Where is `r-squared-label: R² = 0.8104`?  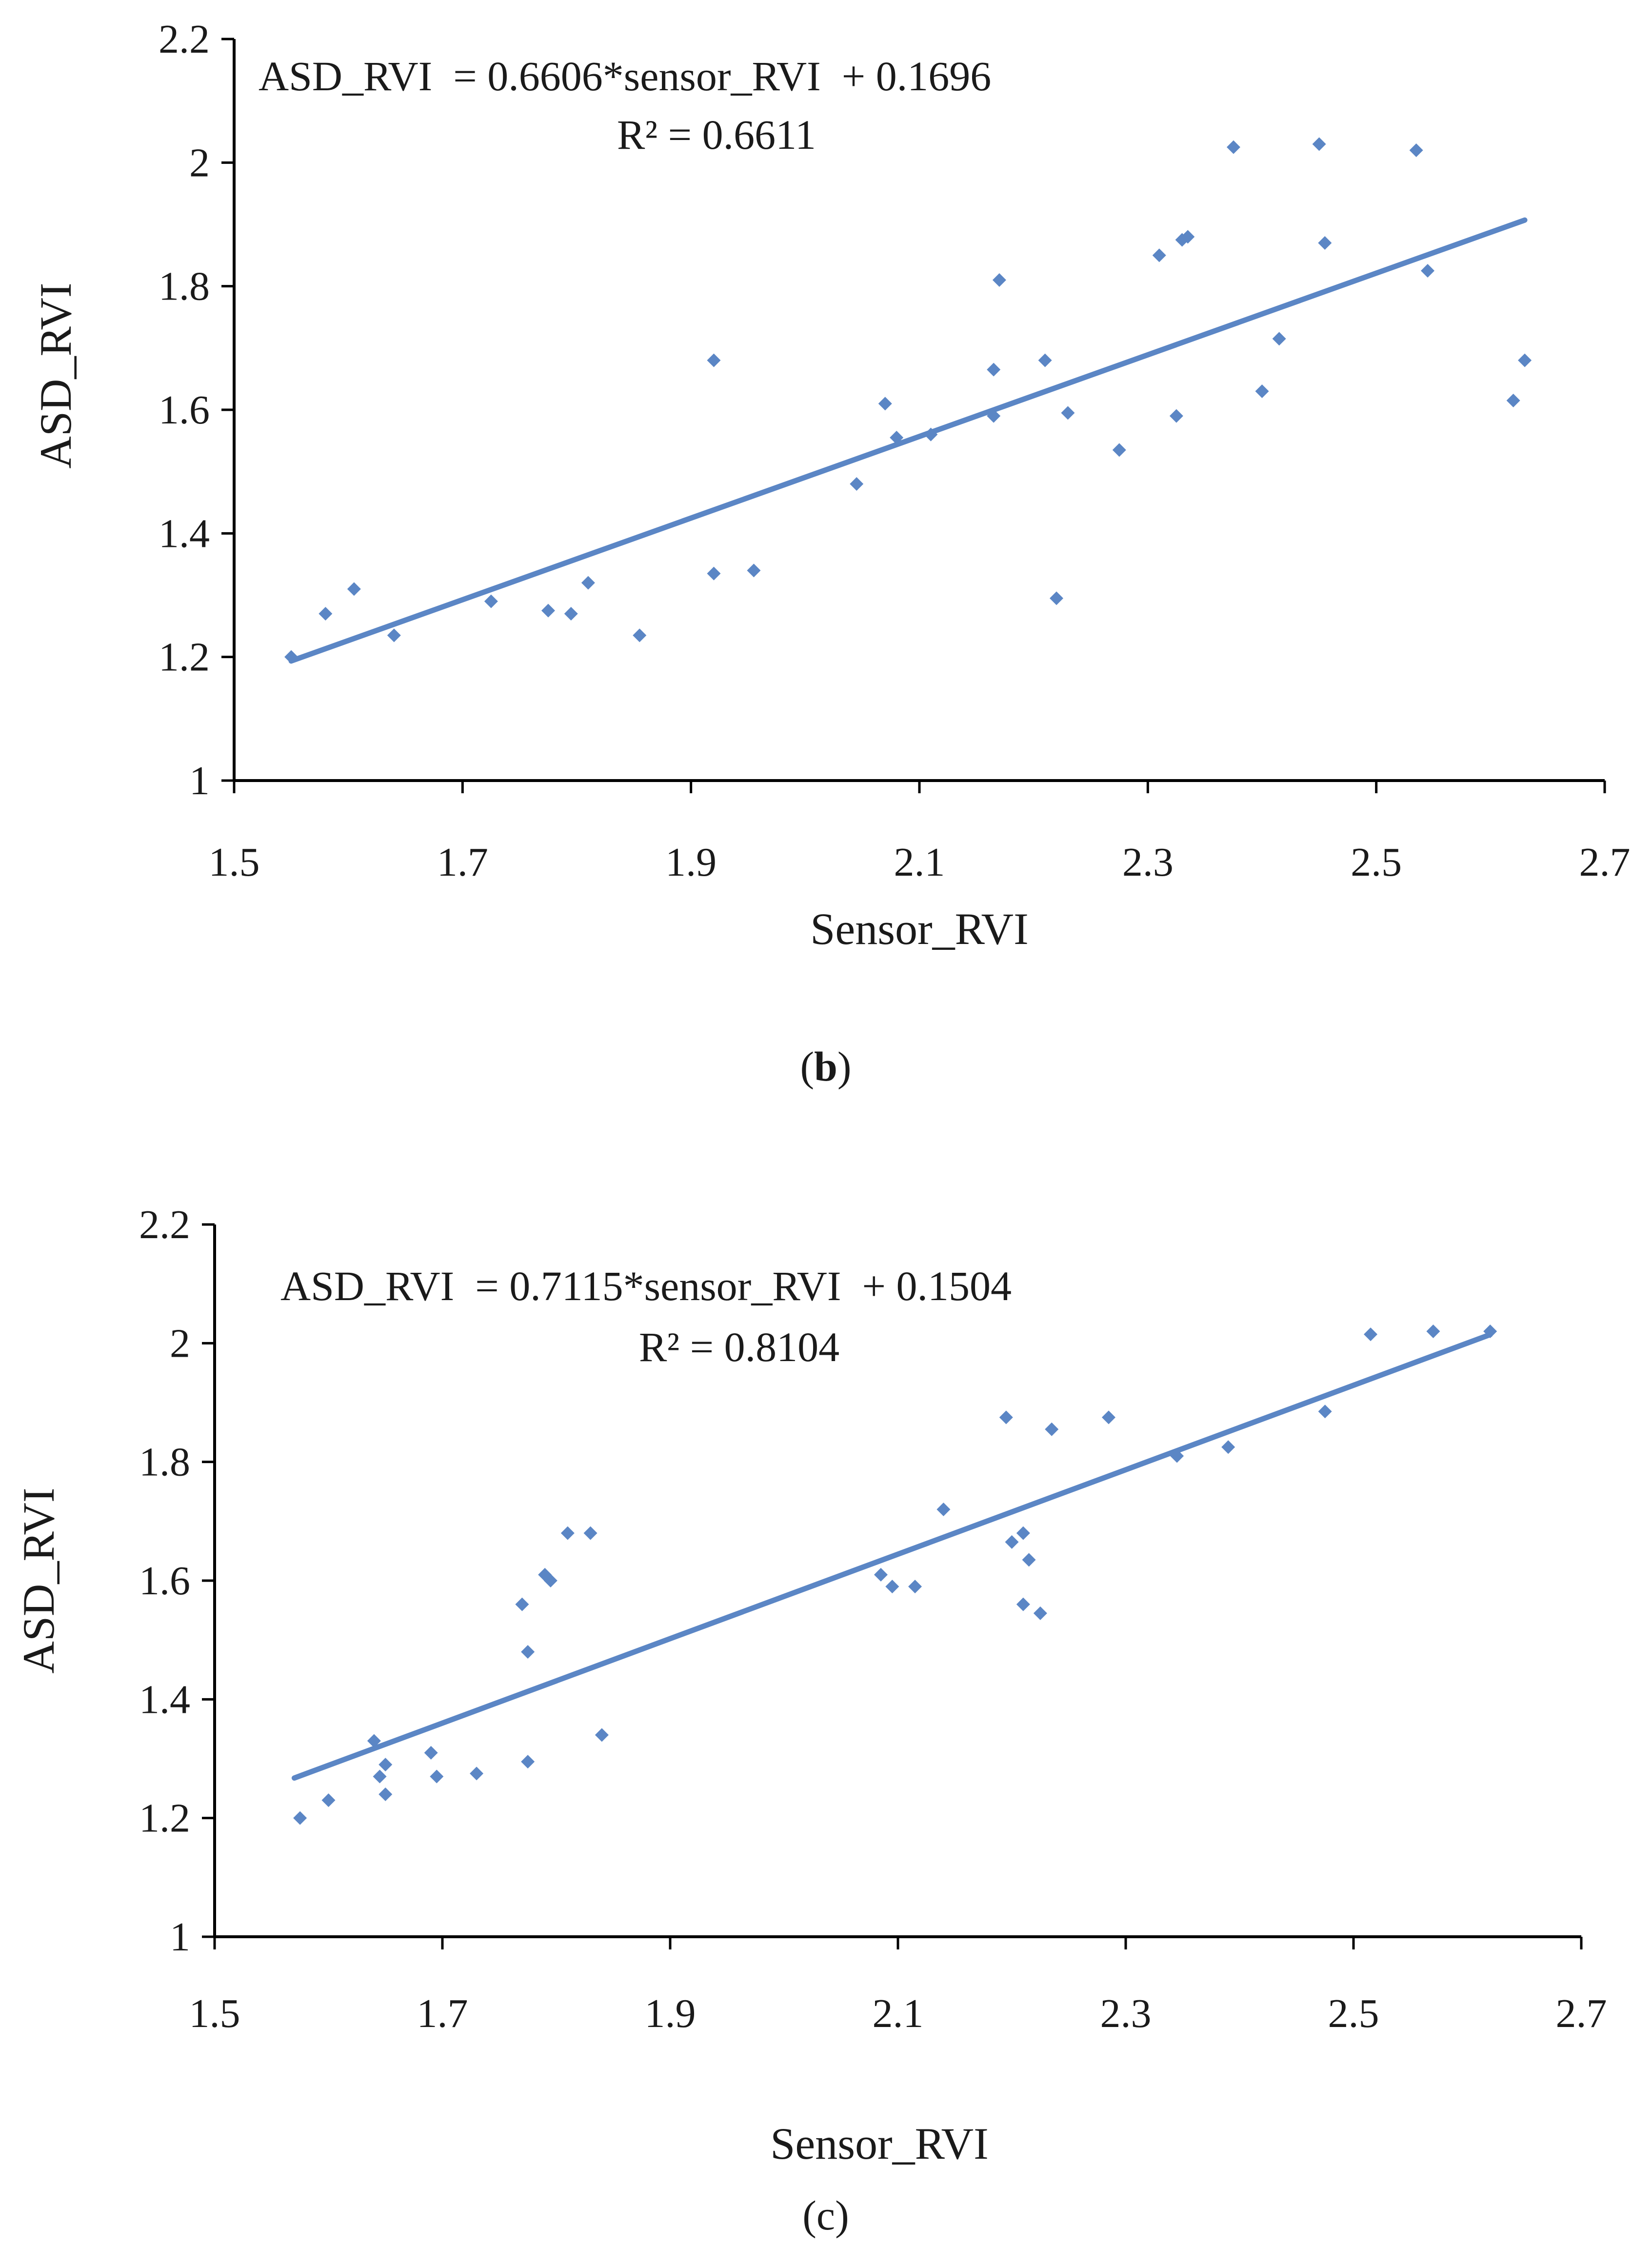 r-squared-label: R² = 0.8104 is located at coordinates (739, 1347).